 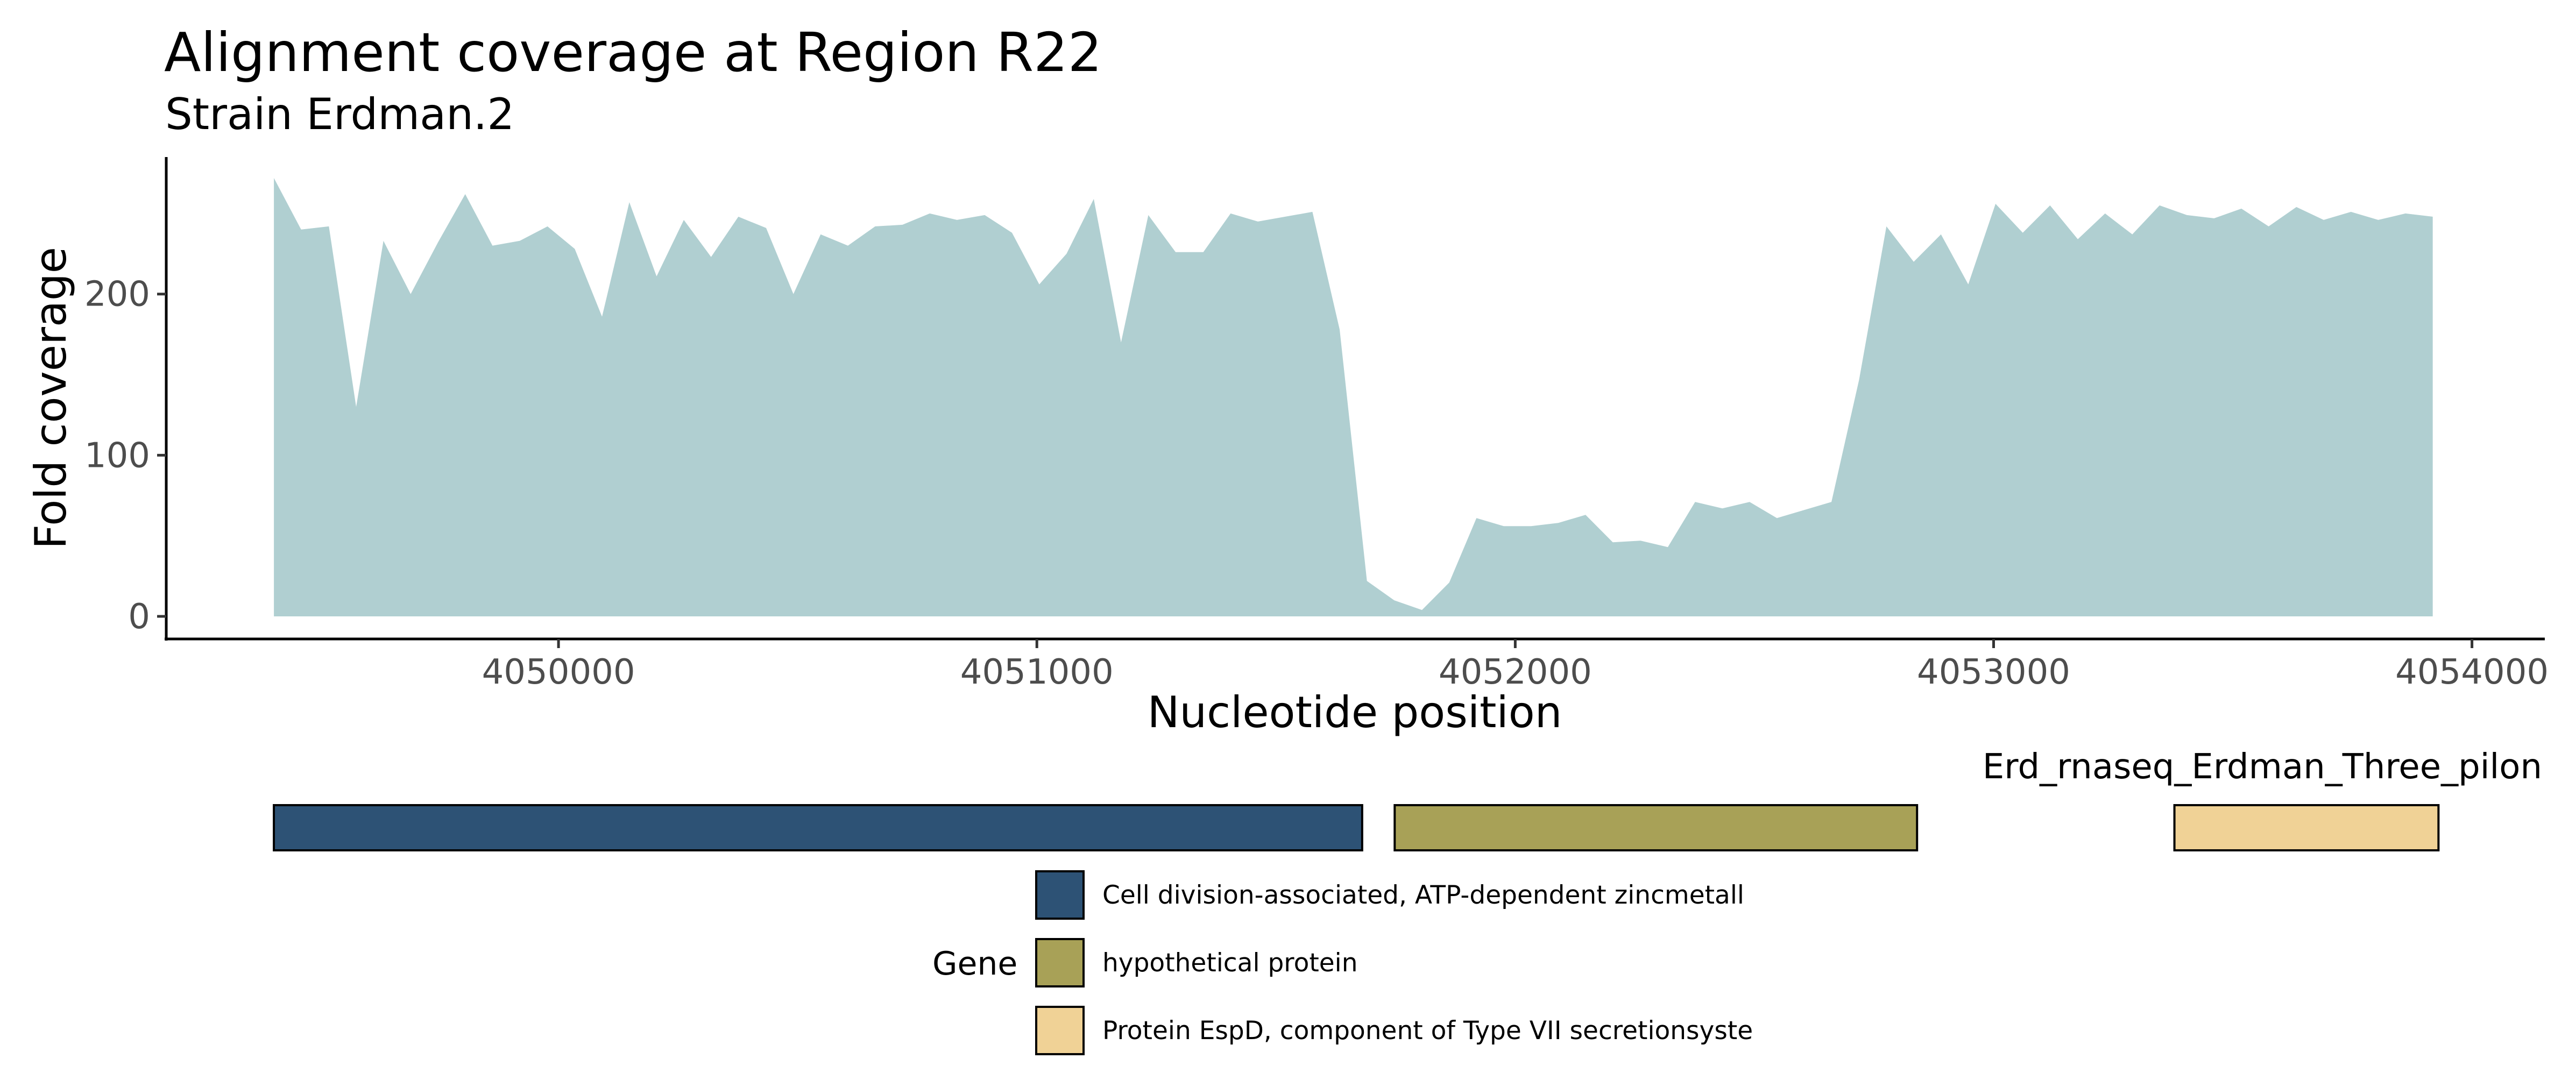 What do you see at coordinates (1230, 963) in the screenshot?
I see `legend-label: hypothetical protein` at bounding box center [1230, 963].